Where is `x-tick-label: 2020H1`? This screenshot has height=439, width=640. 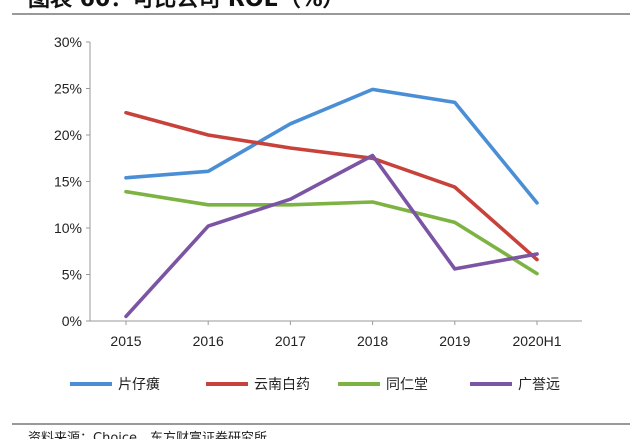
x-tick-label: 2020H1 is located at coordinates (536, 341).